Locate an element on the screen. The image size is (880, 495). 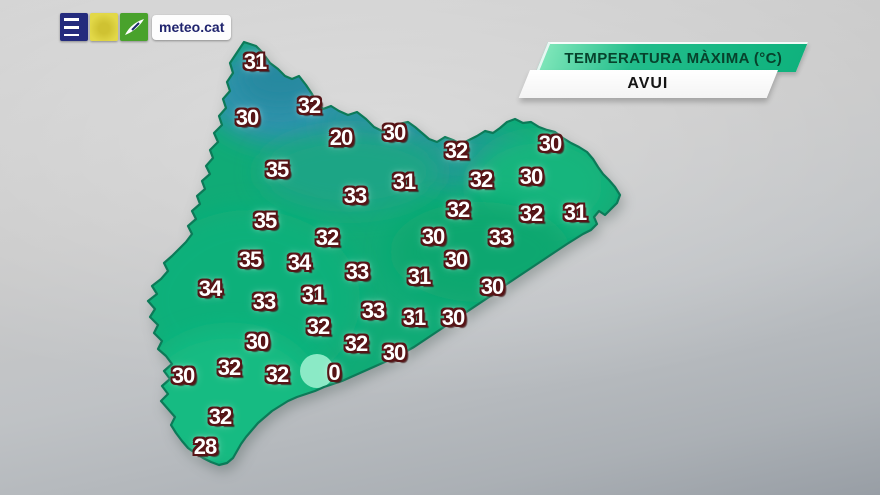
temp-label: 28 is located at coordinates (205, 446).